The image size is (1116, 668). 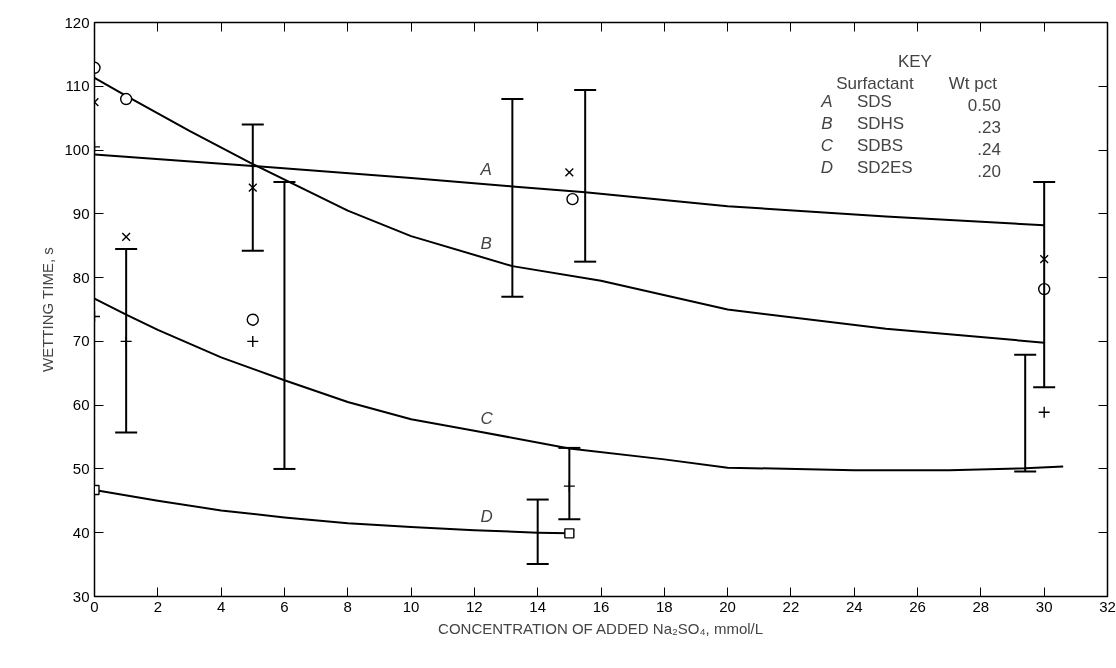 What do you see at coordinates (81, 213) in the screenshot?
I see `y-tick-label: 90` at bounding box center [81, 213].